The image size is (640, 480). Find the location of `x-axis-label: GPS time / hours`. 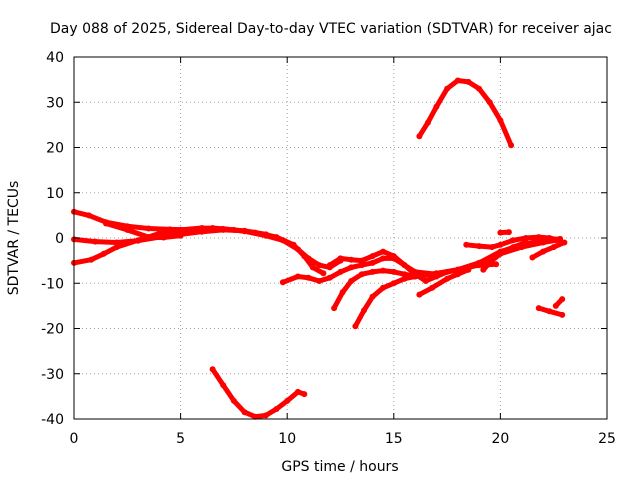

x-axis-label: GPS time / hours is located at coordinates (339, 467).